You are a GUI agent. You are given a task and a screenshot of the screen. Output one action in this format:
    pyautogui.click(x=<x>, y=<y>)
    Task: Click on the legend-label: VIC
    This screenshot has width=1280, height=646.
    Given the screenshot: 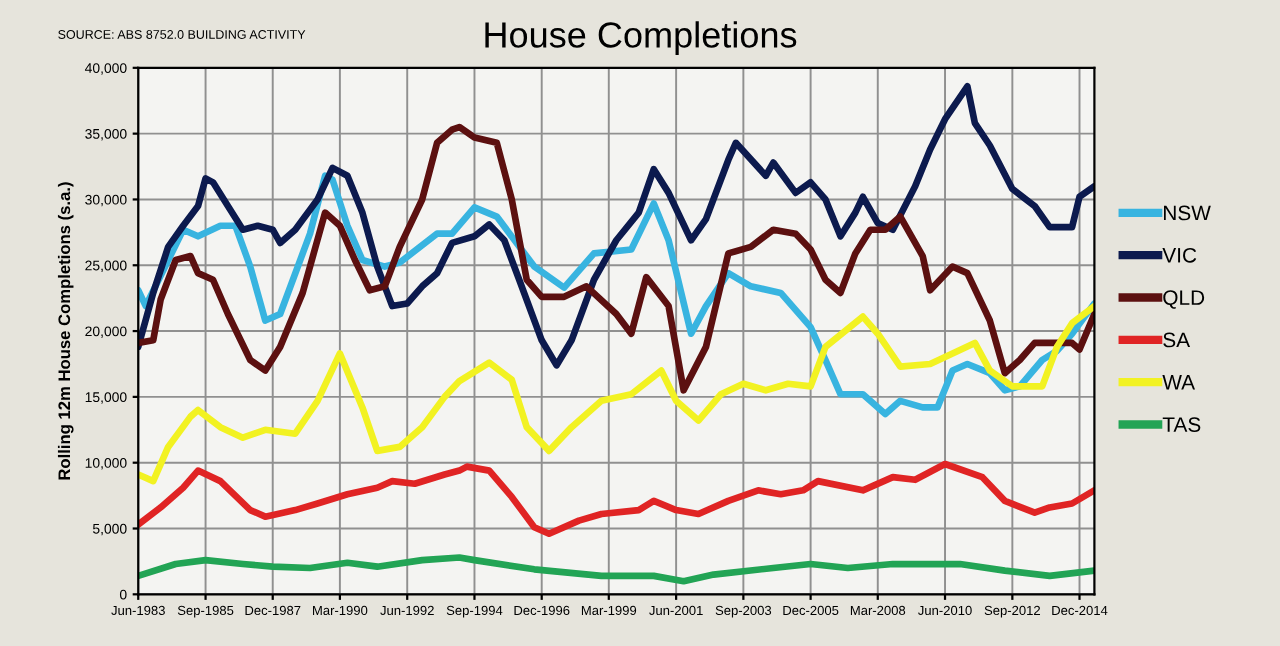 What is the action you would take?
    pyautogui.click(x=1179, y=255)
    